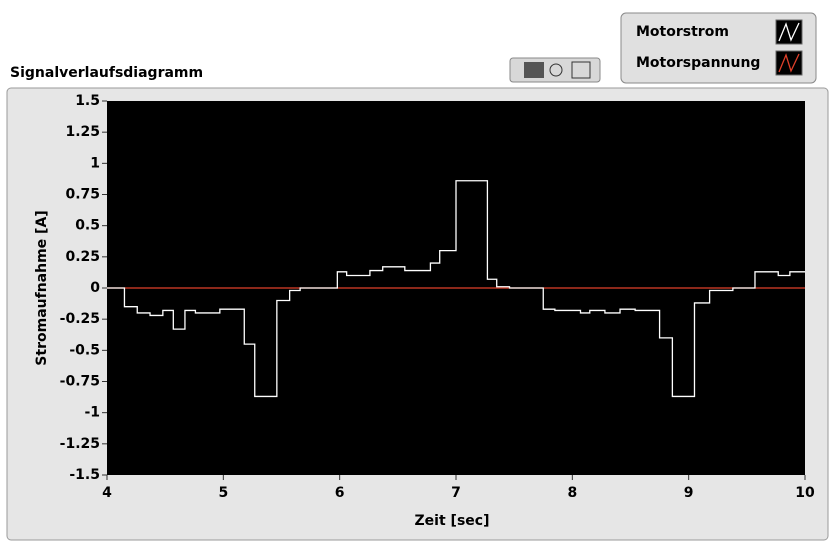 The image size is (832, 544). I want to click on x-tick-label: 9, so click(689, 493).